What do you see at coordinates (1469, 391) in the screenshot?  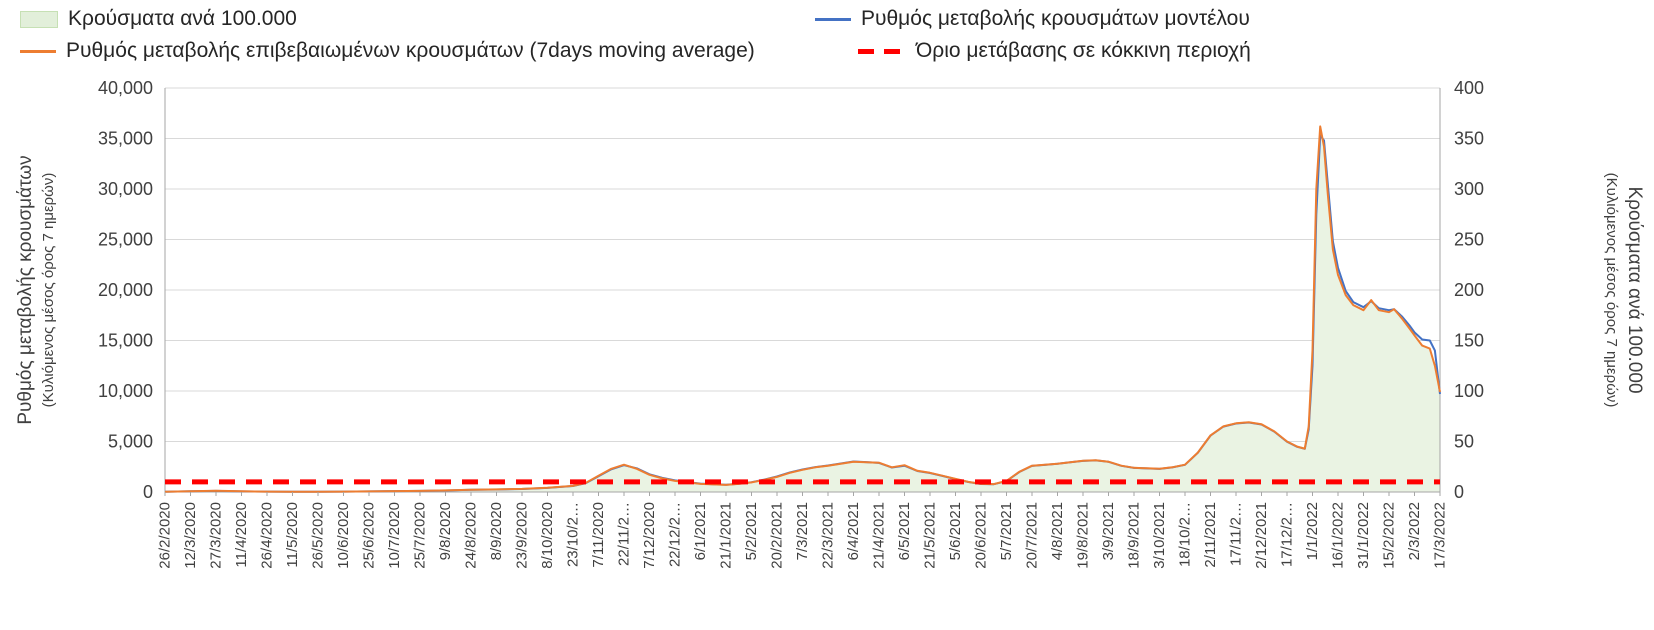 I see `right-axis-tick-label: 100` at bounding box center [1469, 391].